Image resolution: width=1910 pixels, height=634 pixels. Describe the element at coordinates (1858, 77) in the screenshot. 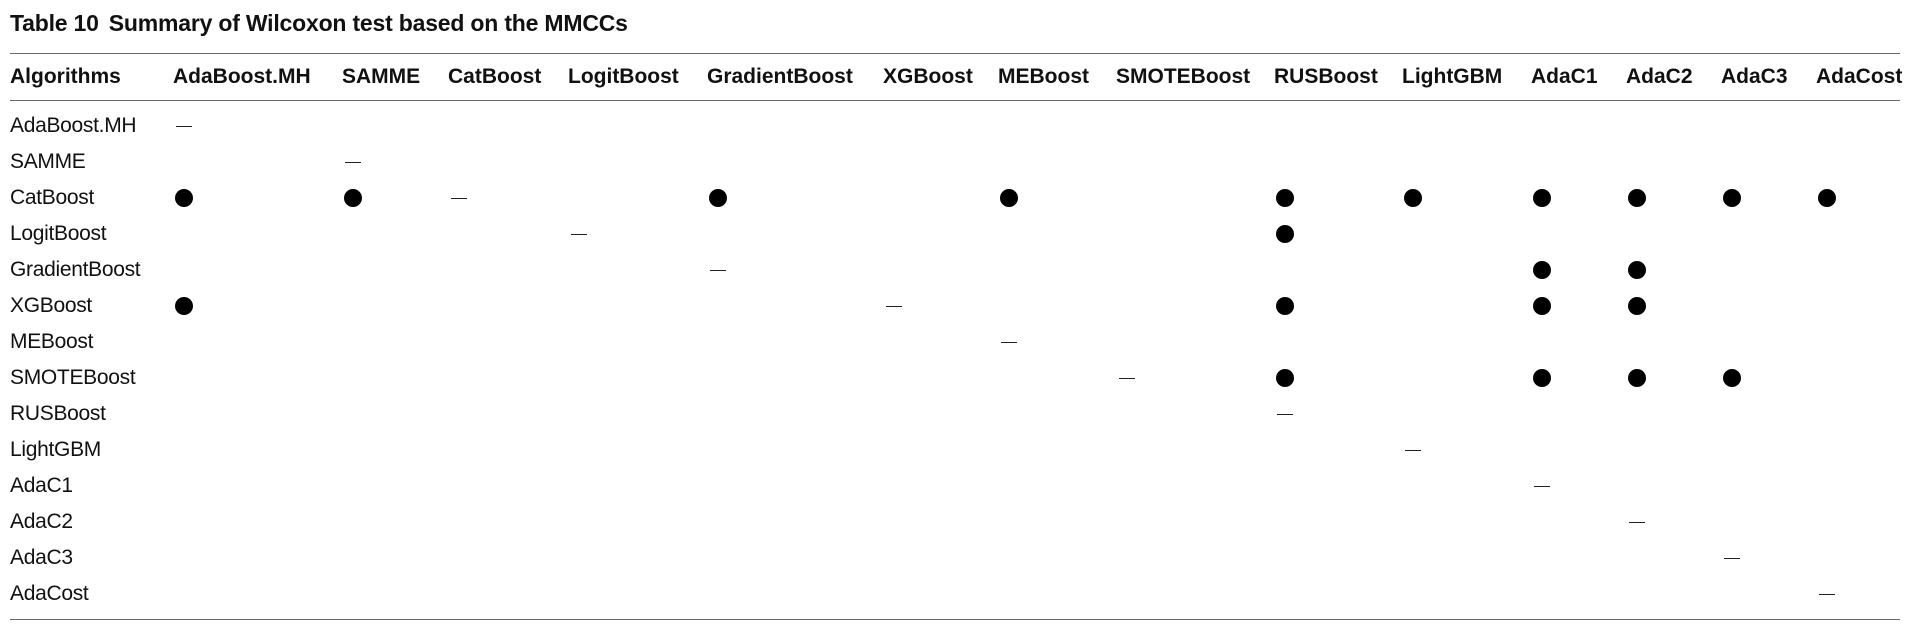

I see `column-header: AdaCost` at that location.